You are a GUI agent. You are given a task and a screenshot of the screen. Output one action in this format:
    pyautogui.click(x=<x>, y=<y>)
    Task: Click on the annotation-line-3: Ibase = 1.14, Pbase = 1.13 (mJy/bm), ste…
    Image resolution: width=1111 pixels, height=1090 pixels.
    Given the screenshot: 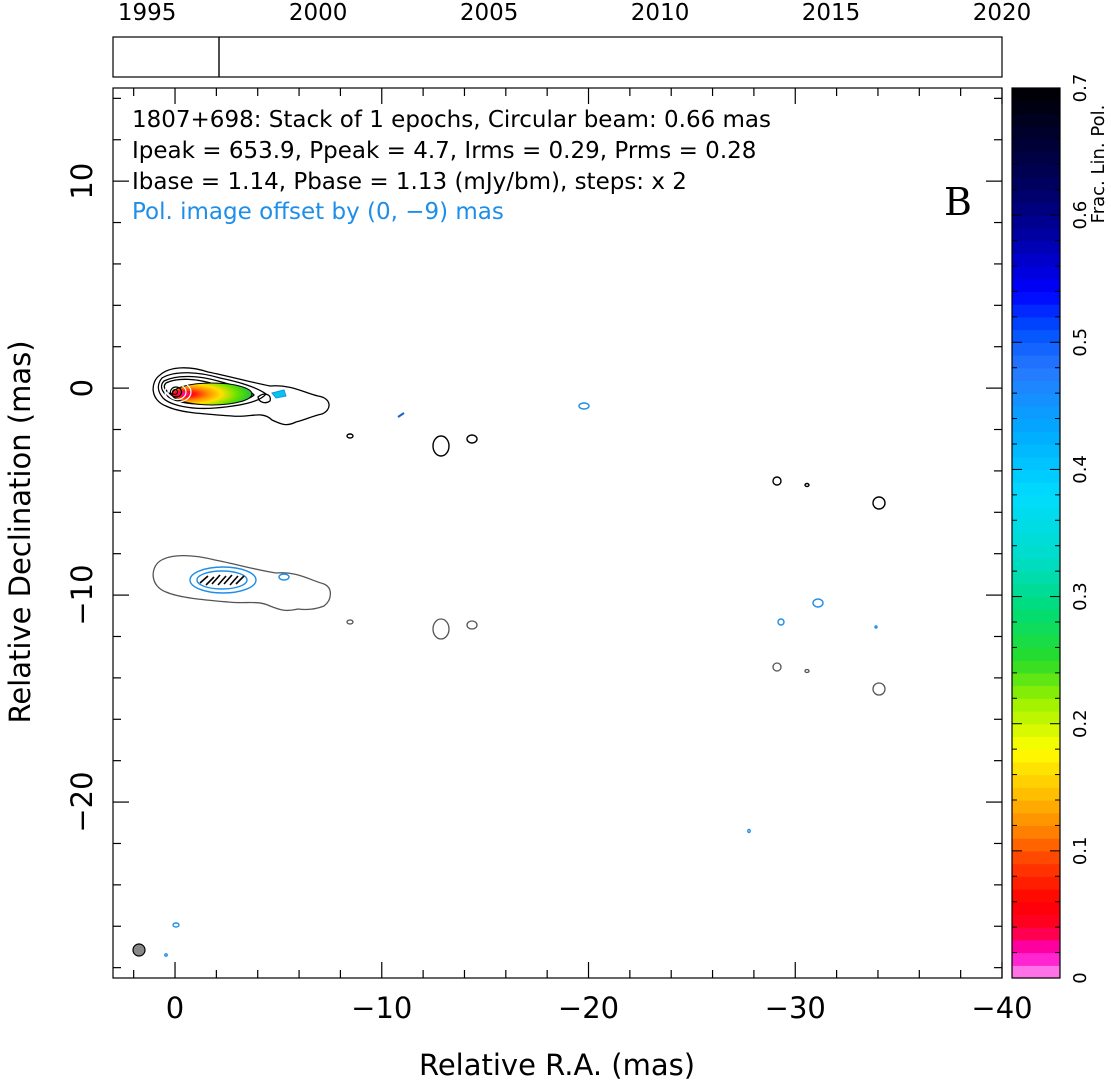 What is the action you would take?
    pyautogui.click(x=409, y=182)
    